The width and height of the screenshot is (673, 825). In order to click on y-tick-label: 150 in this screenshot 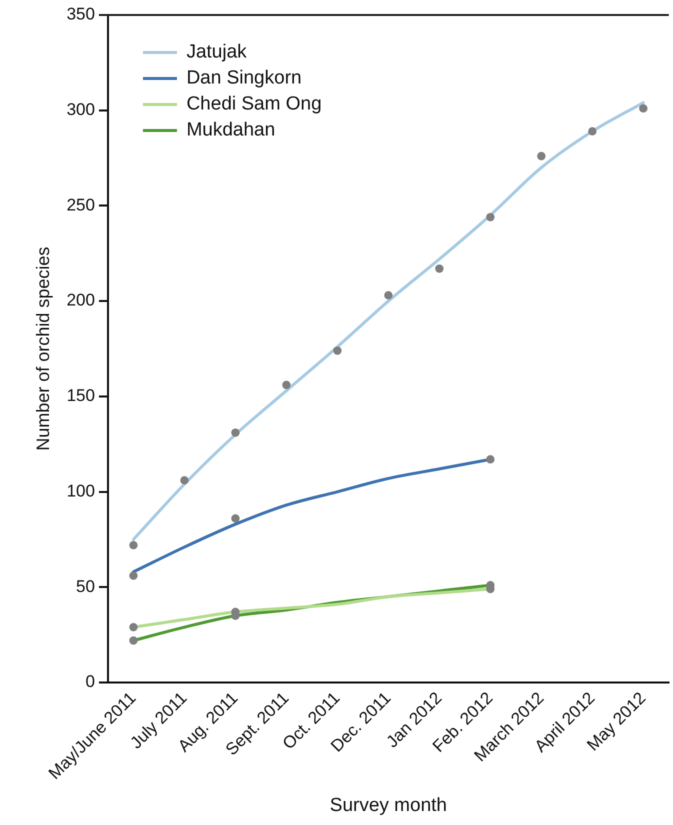, I will do `click(80, 396)`.